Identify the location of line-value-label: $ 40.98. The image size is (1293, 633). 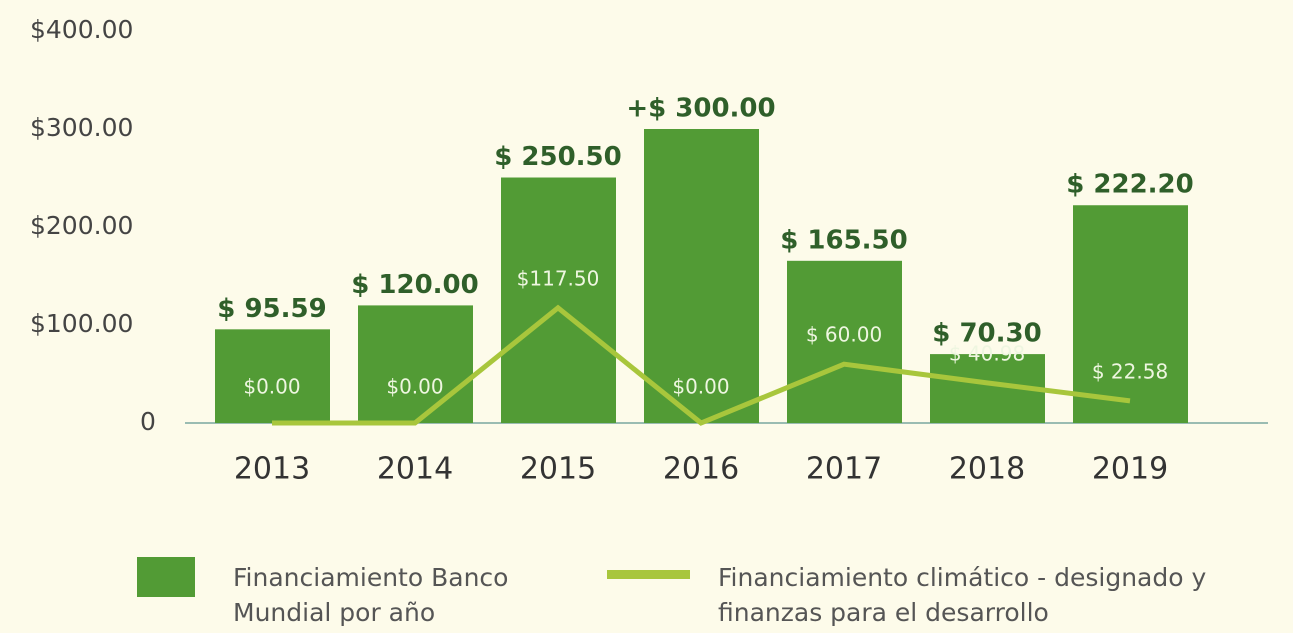
(987, 353).